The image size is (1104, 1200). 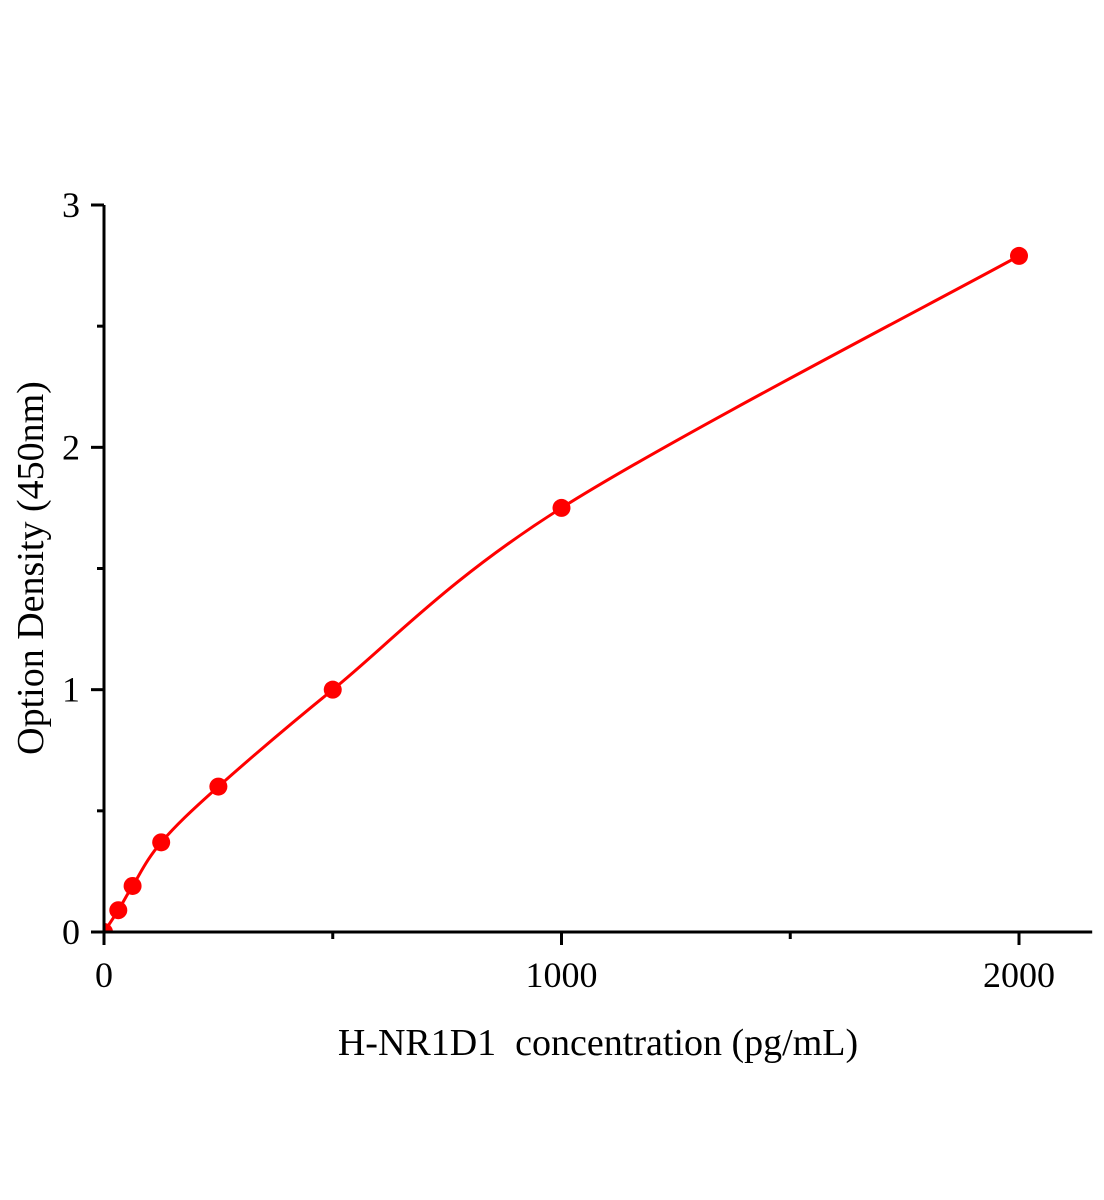 What do you see at coordinates (71, 205) in the screenshot?
I see `y-tick-label: 3` at bounding box center [71, 205].